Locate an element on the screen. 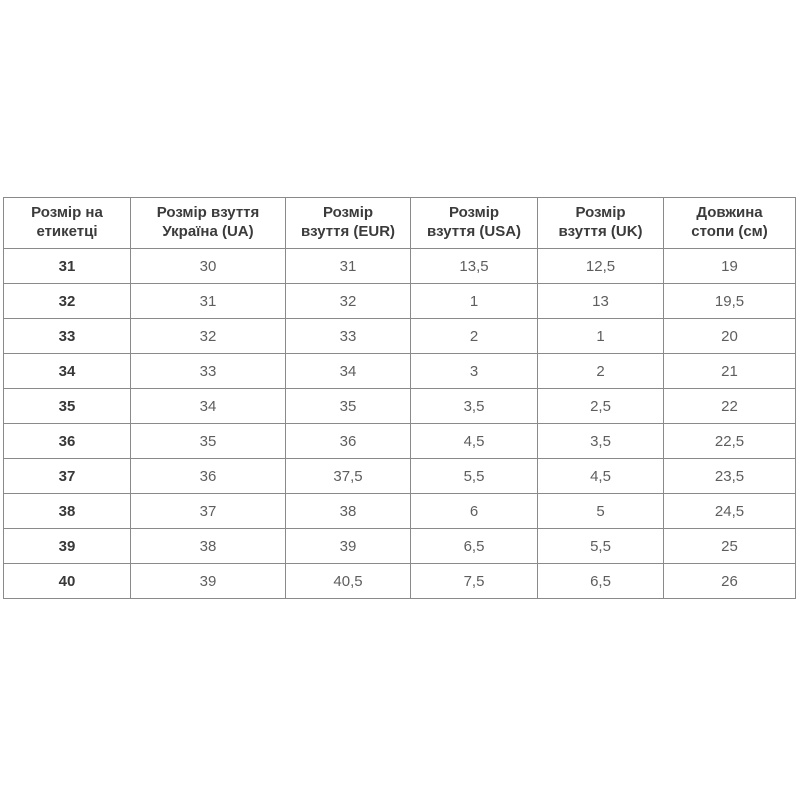 This screenshot has width=800, height=800. table-row: 39 38 39 6,5 5,5 25 is located at coordinates (399, 546).